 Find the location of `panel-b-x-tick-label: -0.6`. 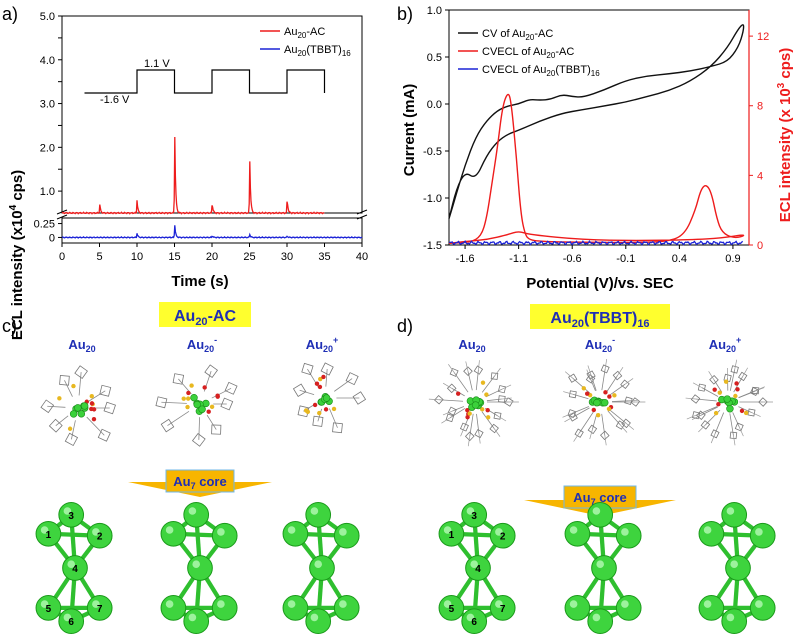

panel-b-x-tick-label: -0.6 is located at coordinates (572, 259).